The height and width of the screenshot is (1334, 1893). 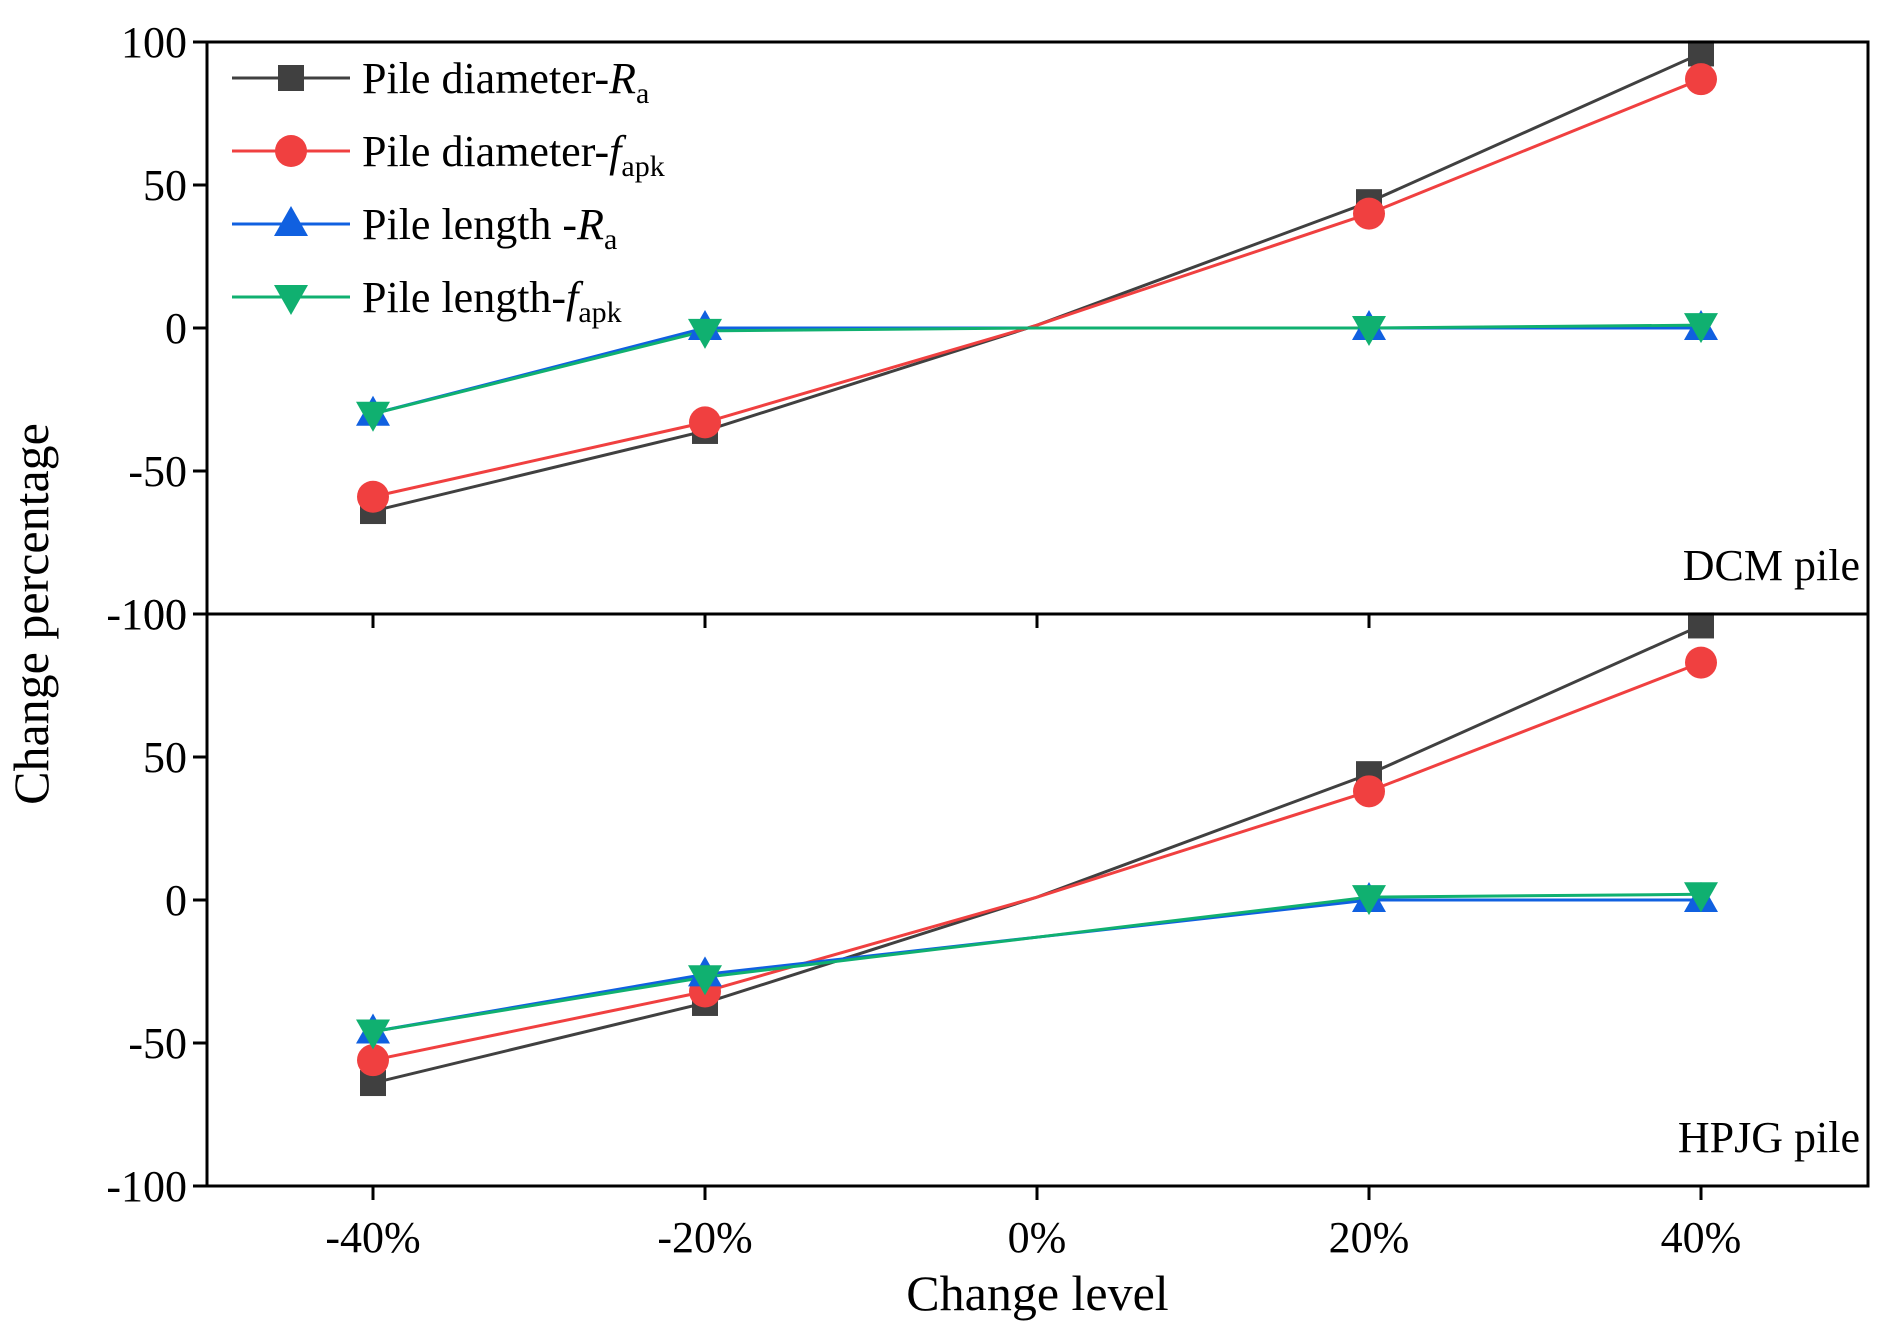 I want to click on legend-marker-plRa, so click(x=291, y=221).